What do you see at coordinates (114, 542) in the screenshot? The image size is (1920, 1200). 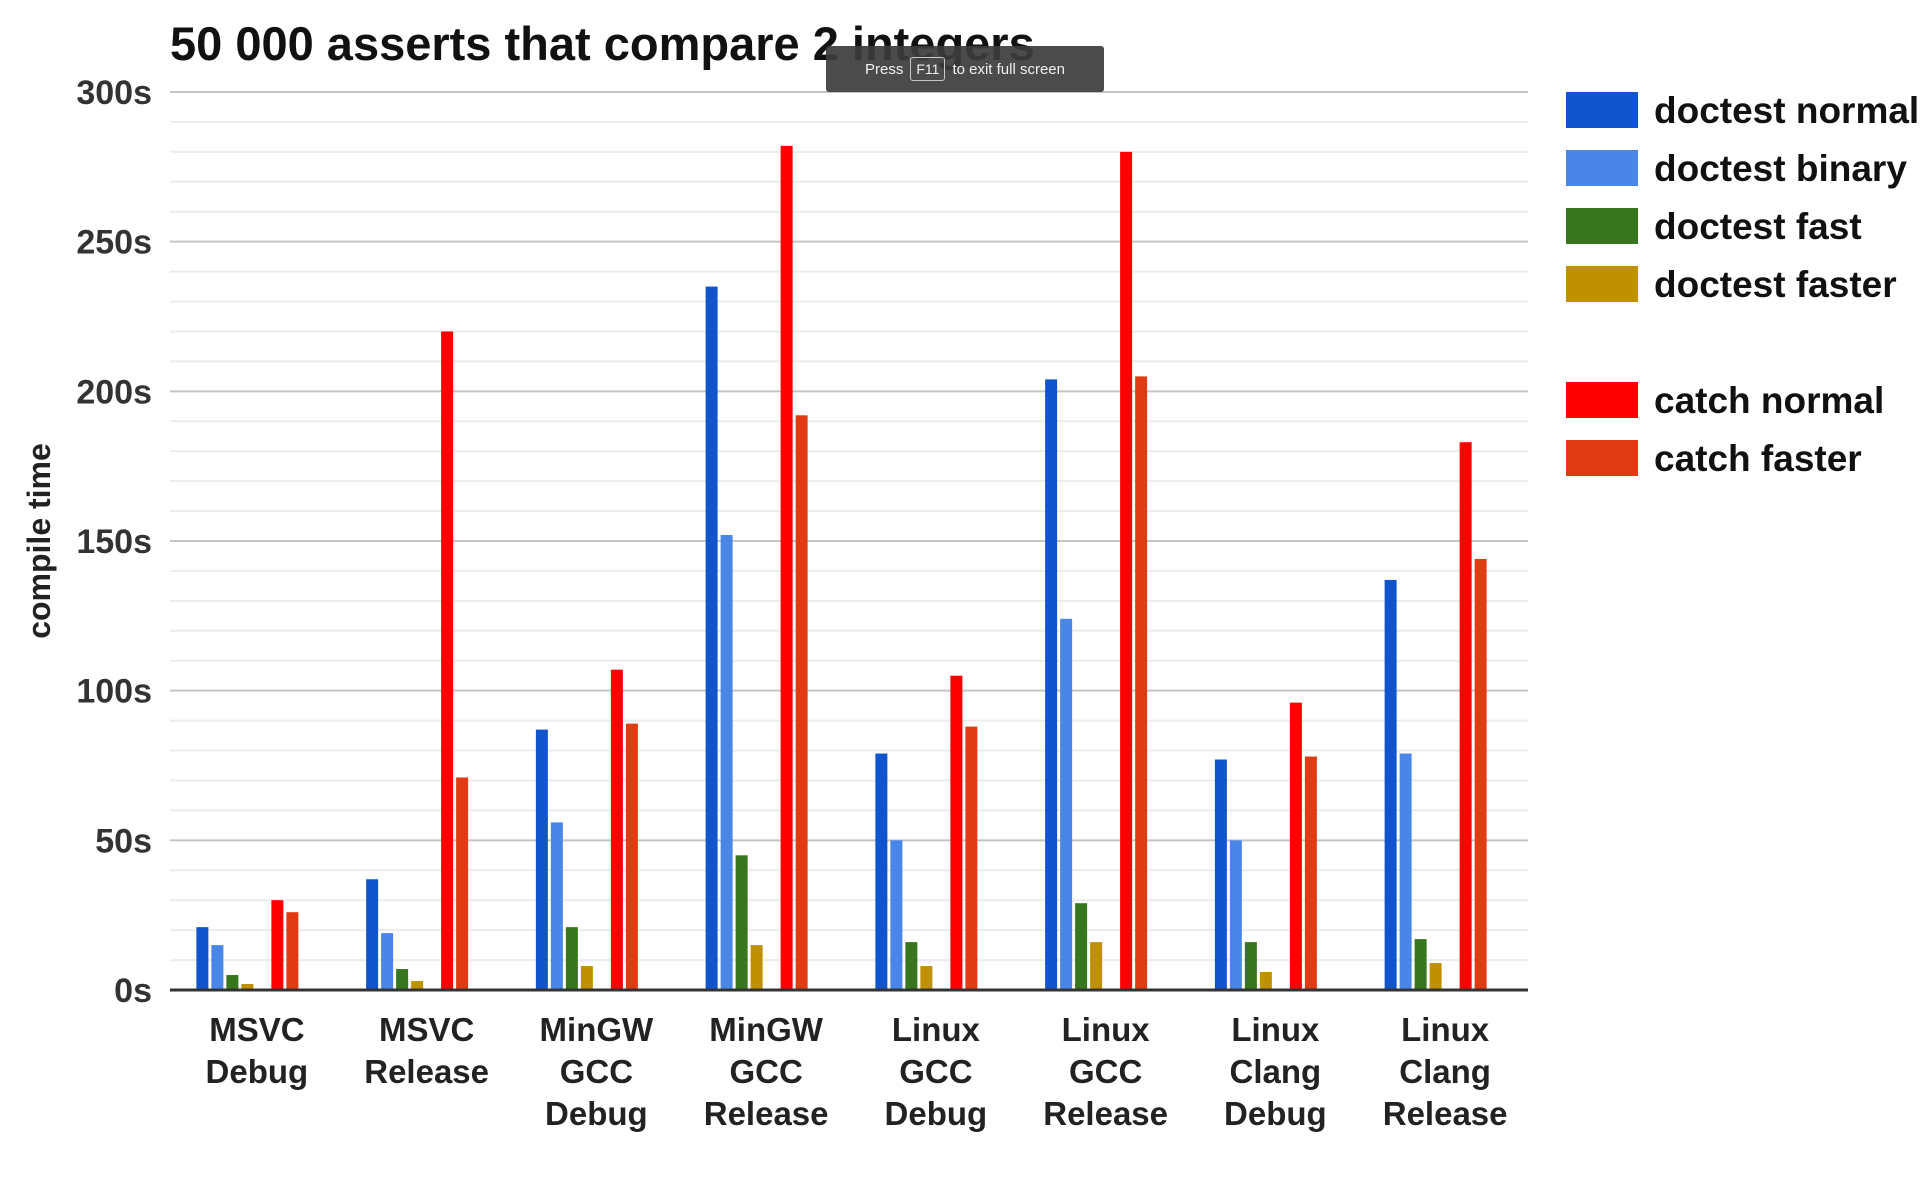 I see `y-tick-label: 150s` at bounding box center [114, 542].